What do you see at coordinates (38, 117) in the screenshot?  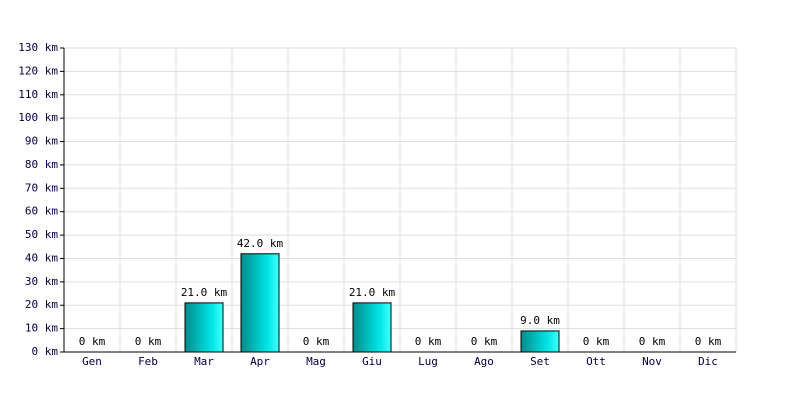 I see `y-tick-label: 100 km` at bounding box center [38, 117].